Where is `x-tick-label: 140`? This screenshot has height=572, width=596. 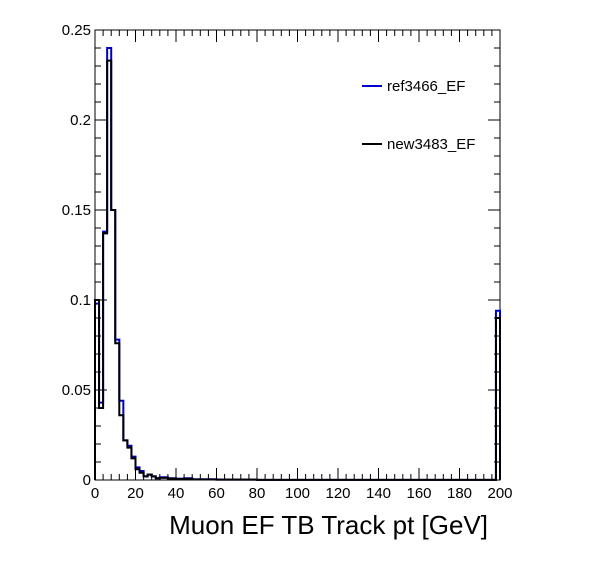
x-tick-label: 140 is located at coordinates (378, 493).